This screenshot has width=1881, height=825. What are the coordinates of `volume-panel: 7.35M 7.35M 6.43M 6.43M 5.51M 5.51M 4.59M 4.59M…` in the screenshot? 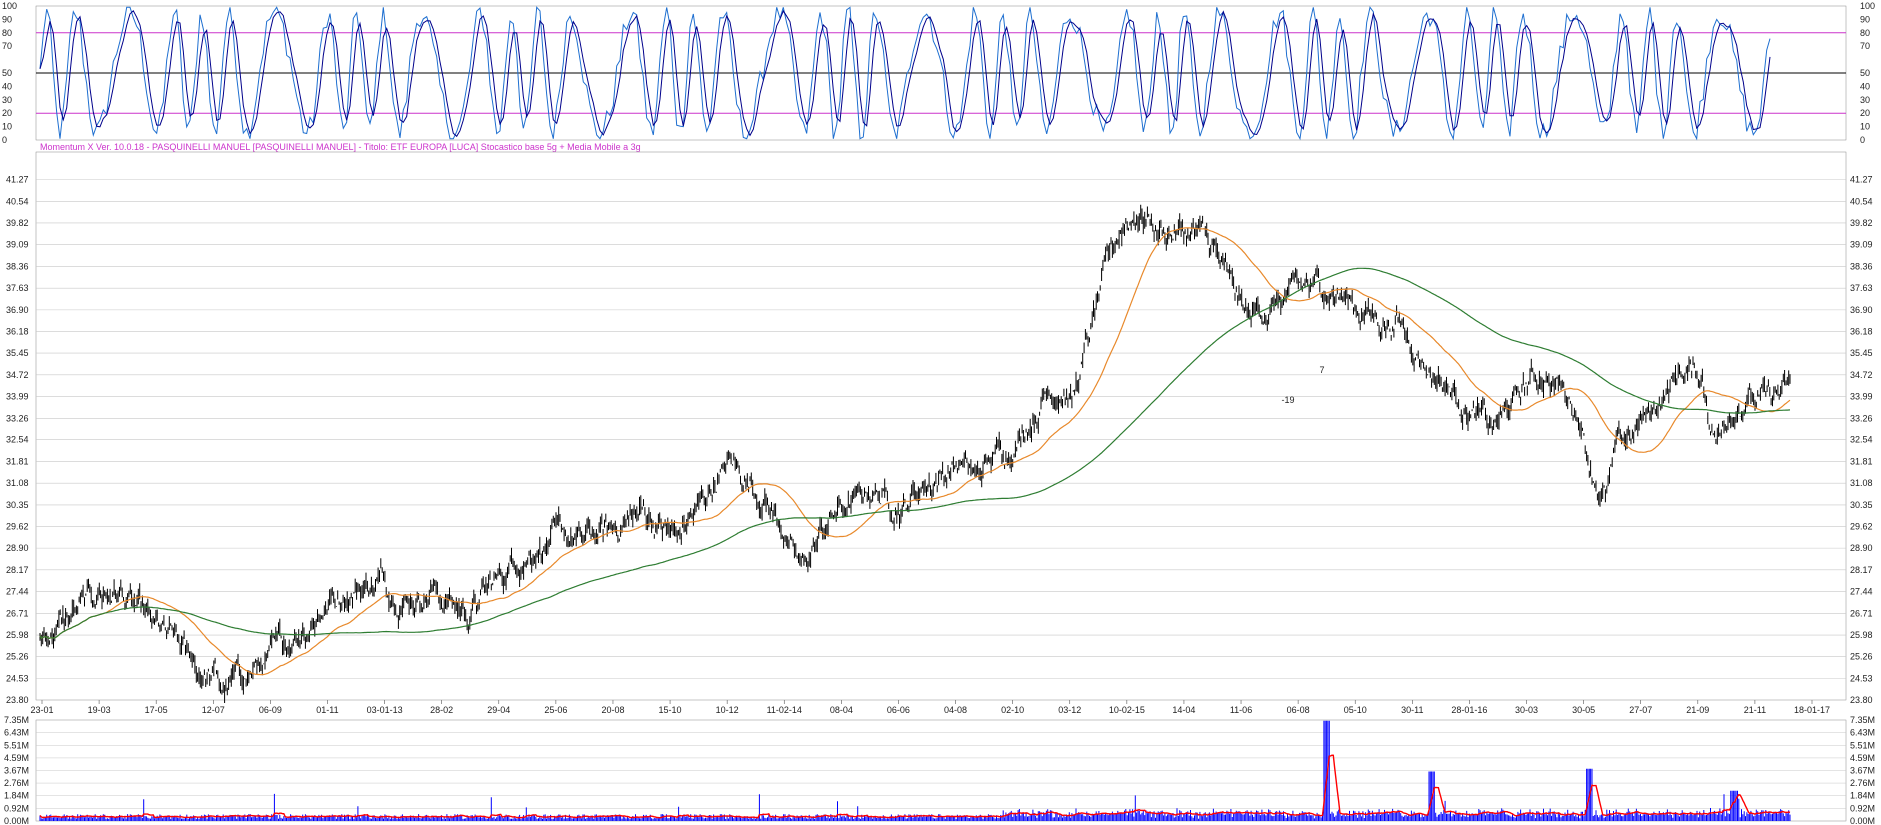 It's located at (939, 770).